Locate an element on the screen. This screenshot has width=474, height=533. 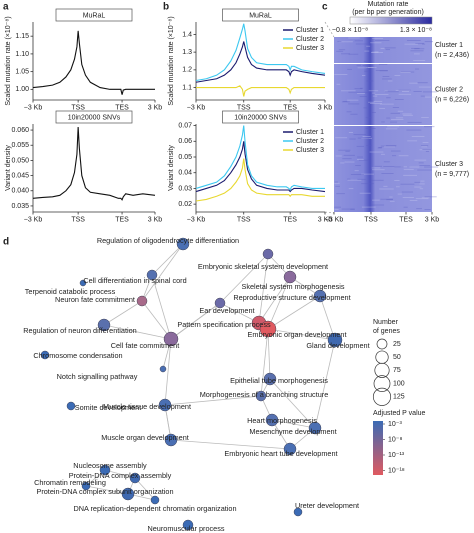
size-legend-label: 125 is located at coordinates (399, 397).